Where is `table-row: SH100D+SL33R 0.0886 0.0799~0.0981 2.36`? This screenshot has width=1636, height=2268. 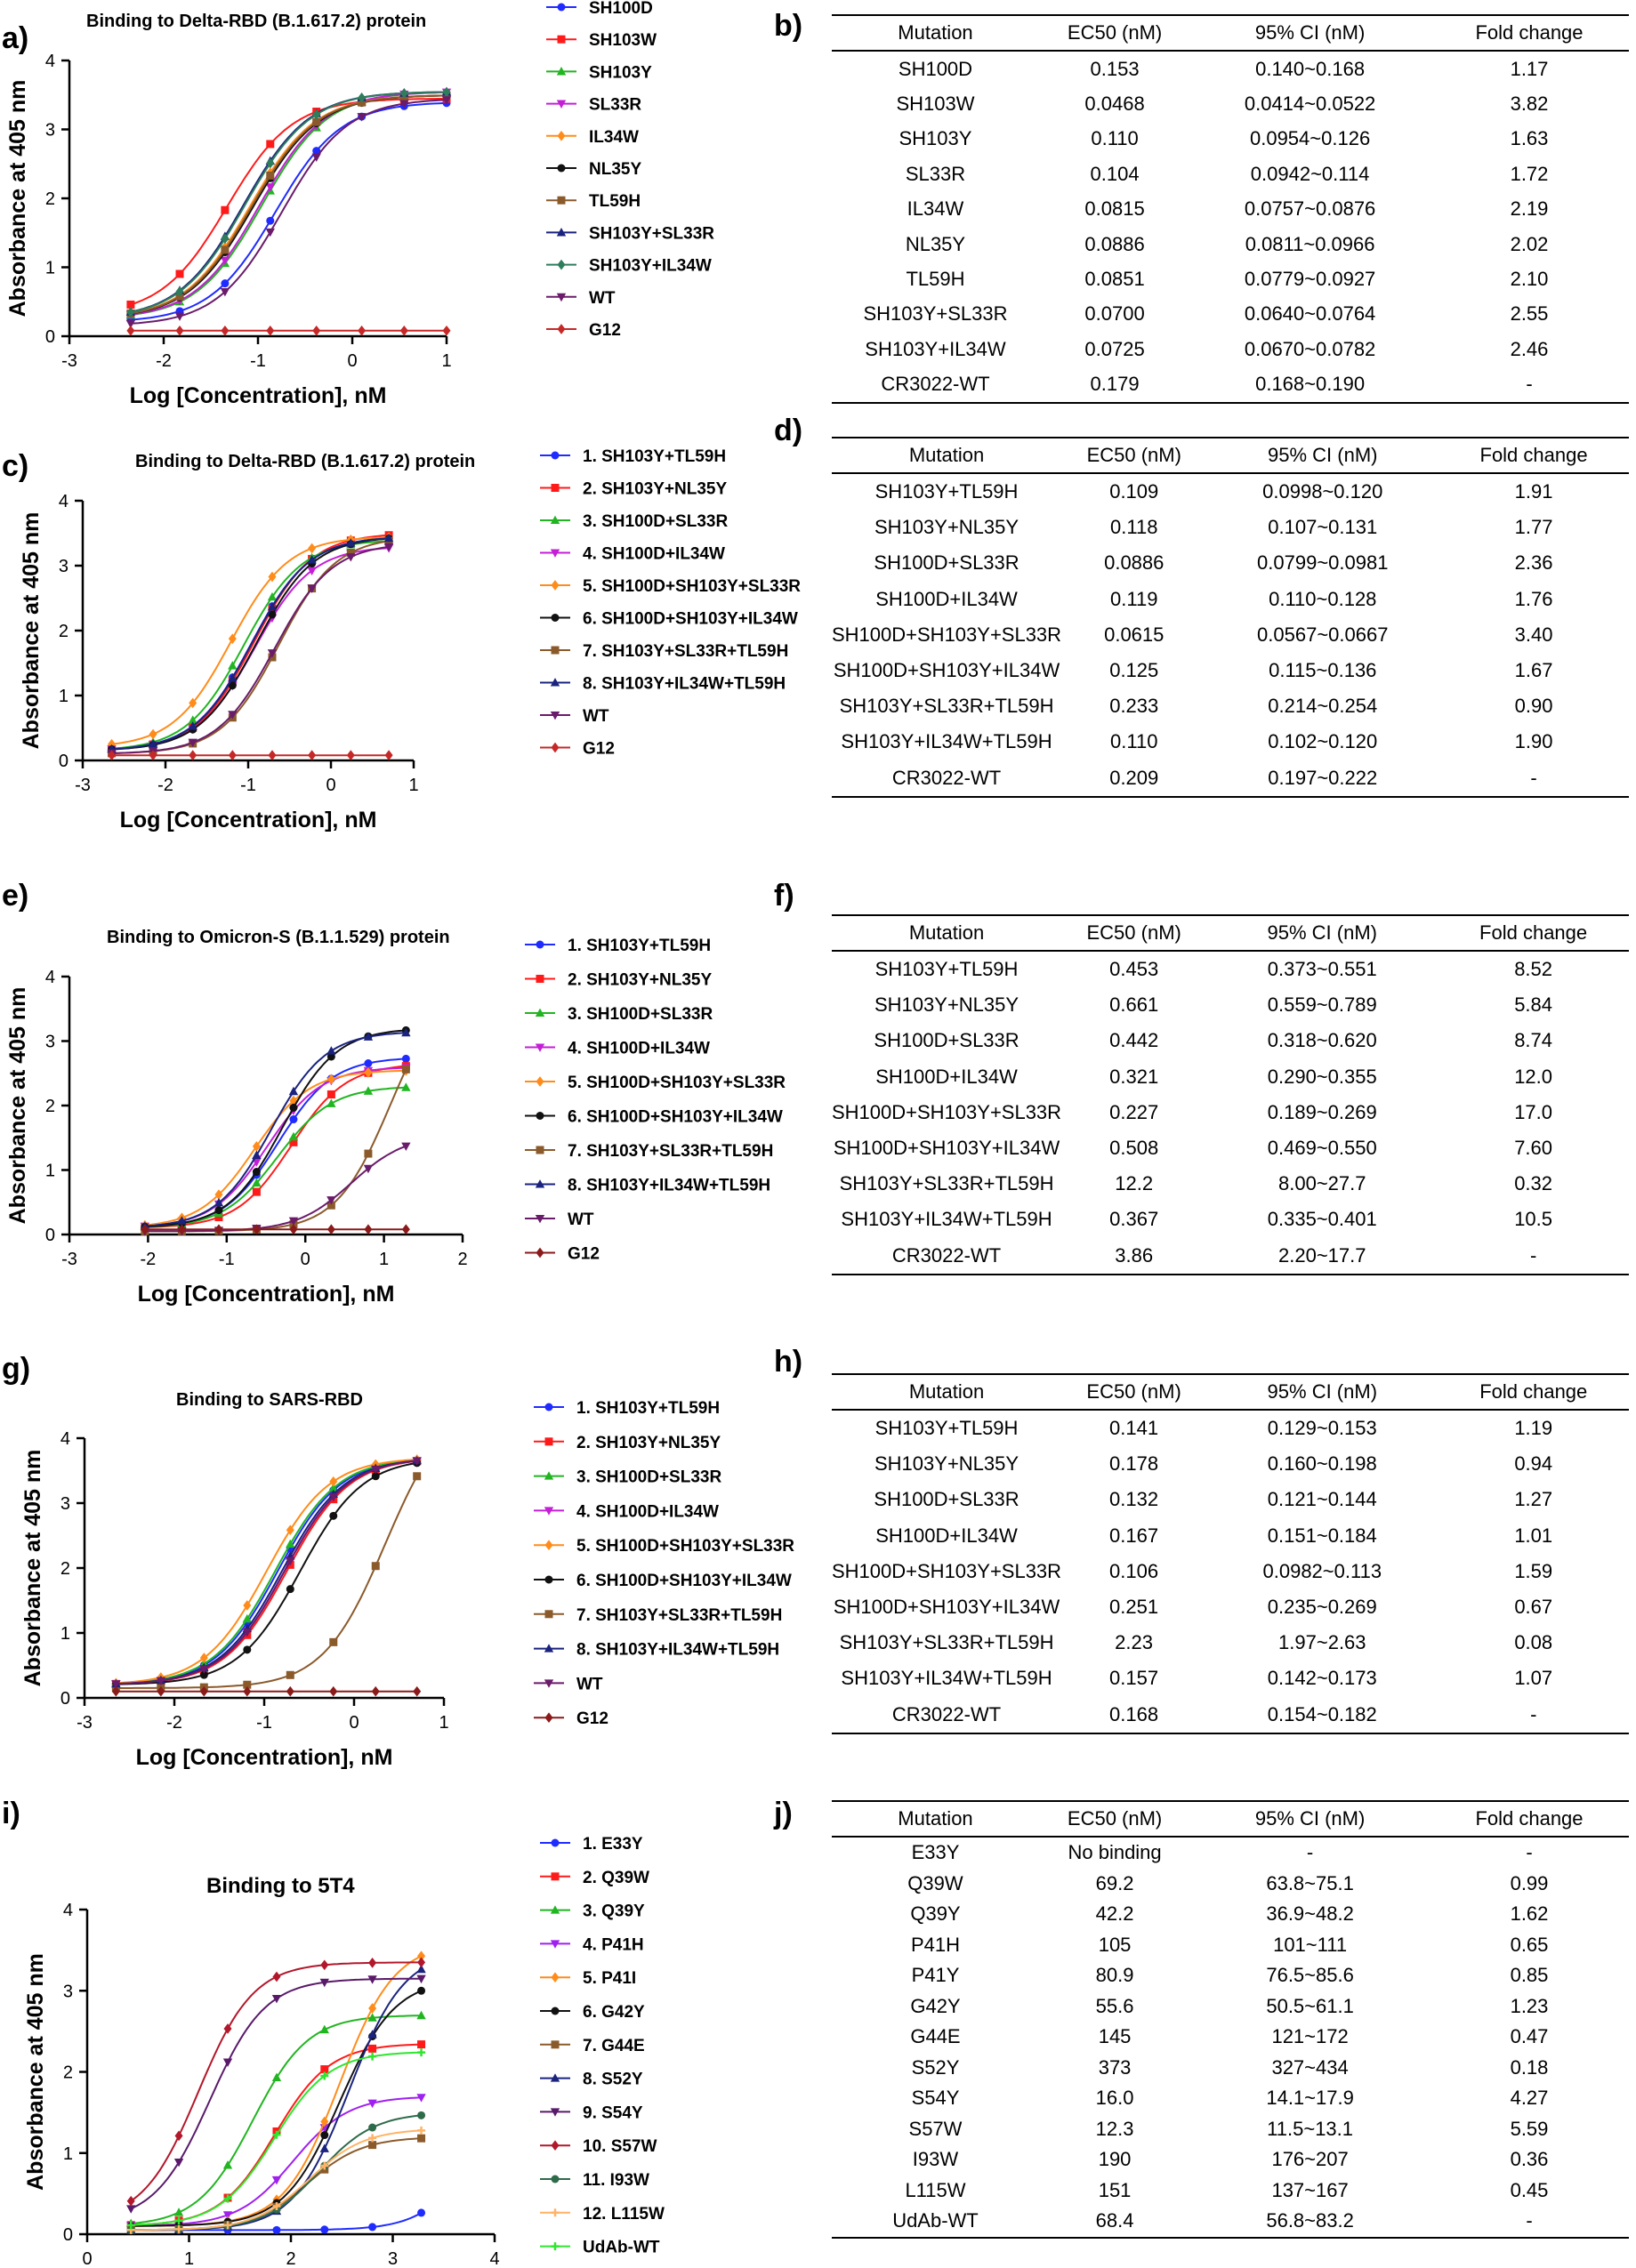 table-row: SH100D+SL33R 0.0886 0.0799~0.0981 2.36 is located at coordinates (1230, 563).